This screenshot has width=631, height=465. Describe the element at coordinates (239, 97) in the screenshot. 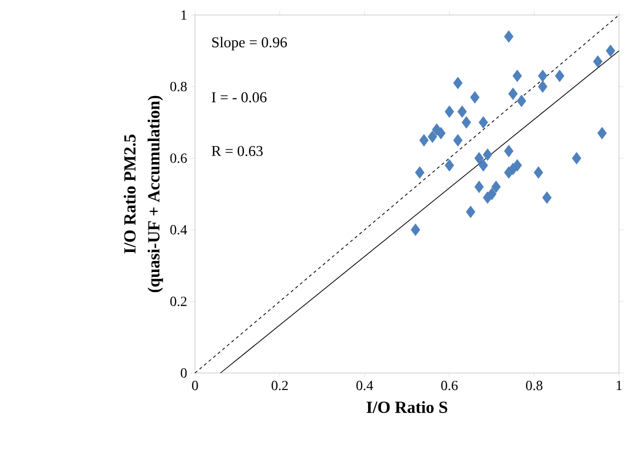

I see `annotation: I = - 0.06` at that location.